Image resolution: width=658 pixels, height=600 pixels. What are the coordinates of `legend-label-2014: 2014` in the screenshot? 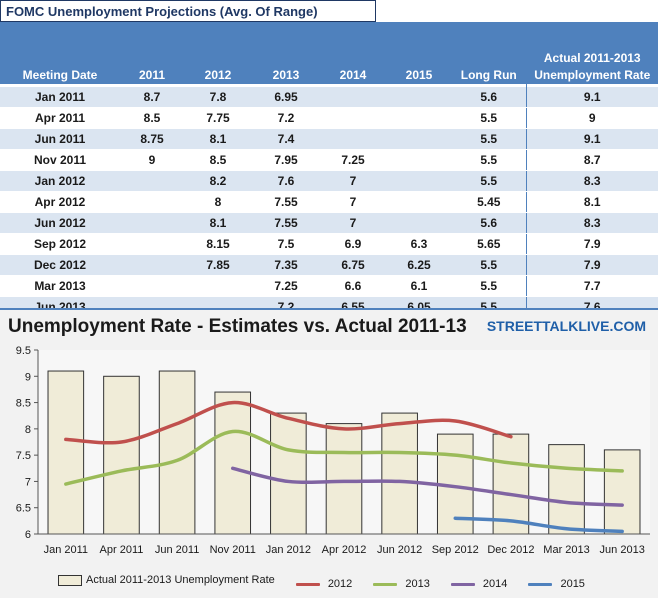 It's located at (495, 584).